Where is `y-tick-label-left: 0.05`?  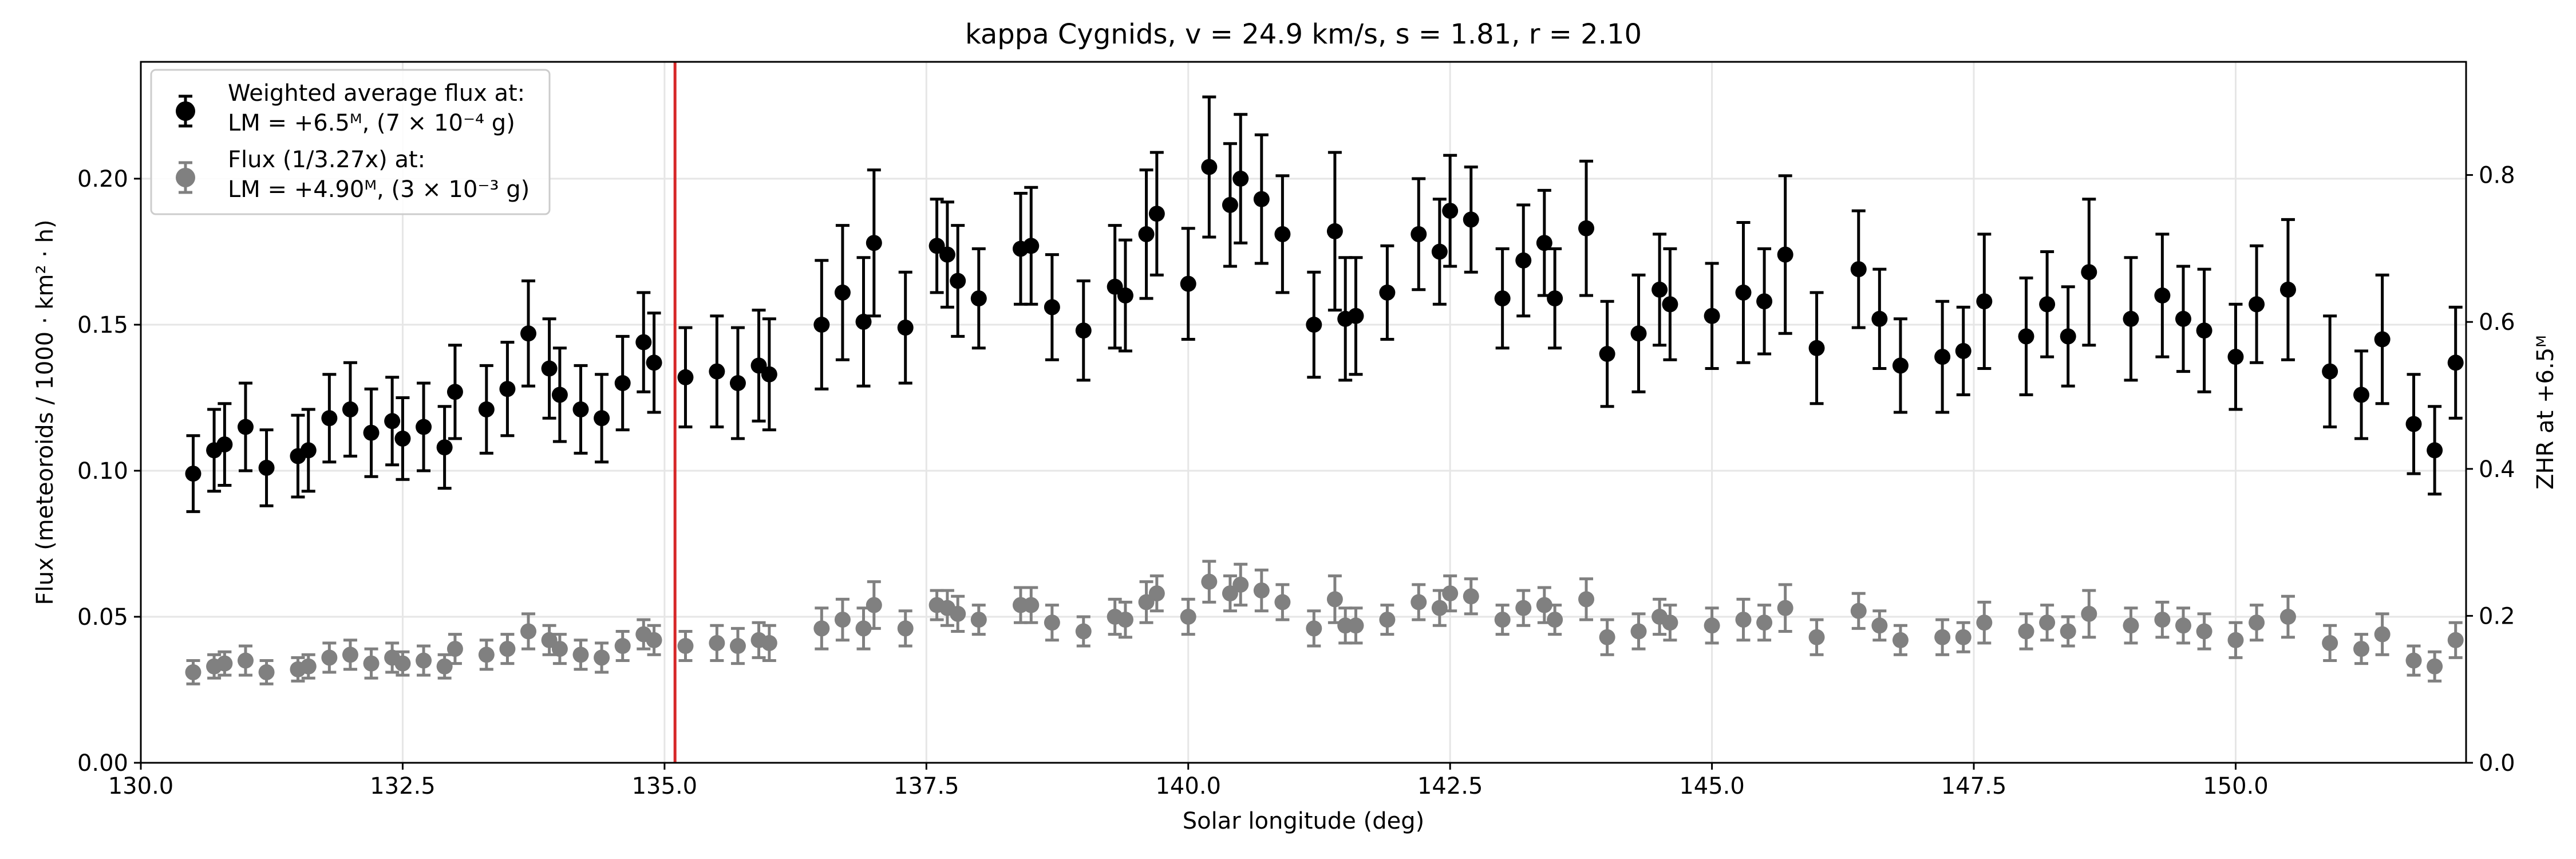
y-tick-label-left: 0.05 is located at coordinates (102, 617).